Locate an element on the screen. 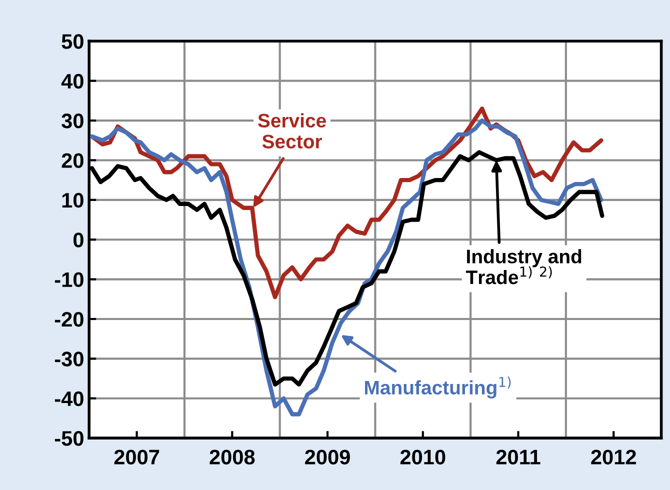  x-tick-label: 2007 is located at coordinates (137, 457).